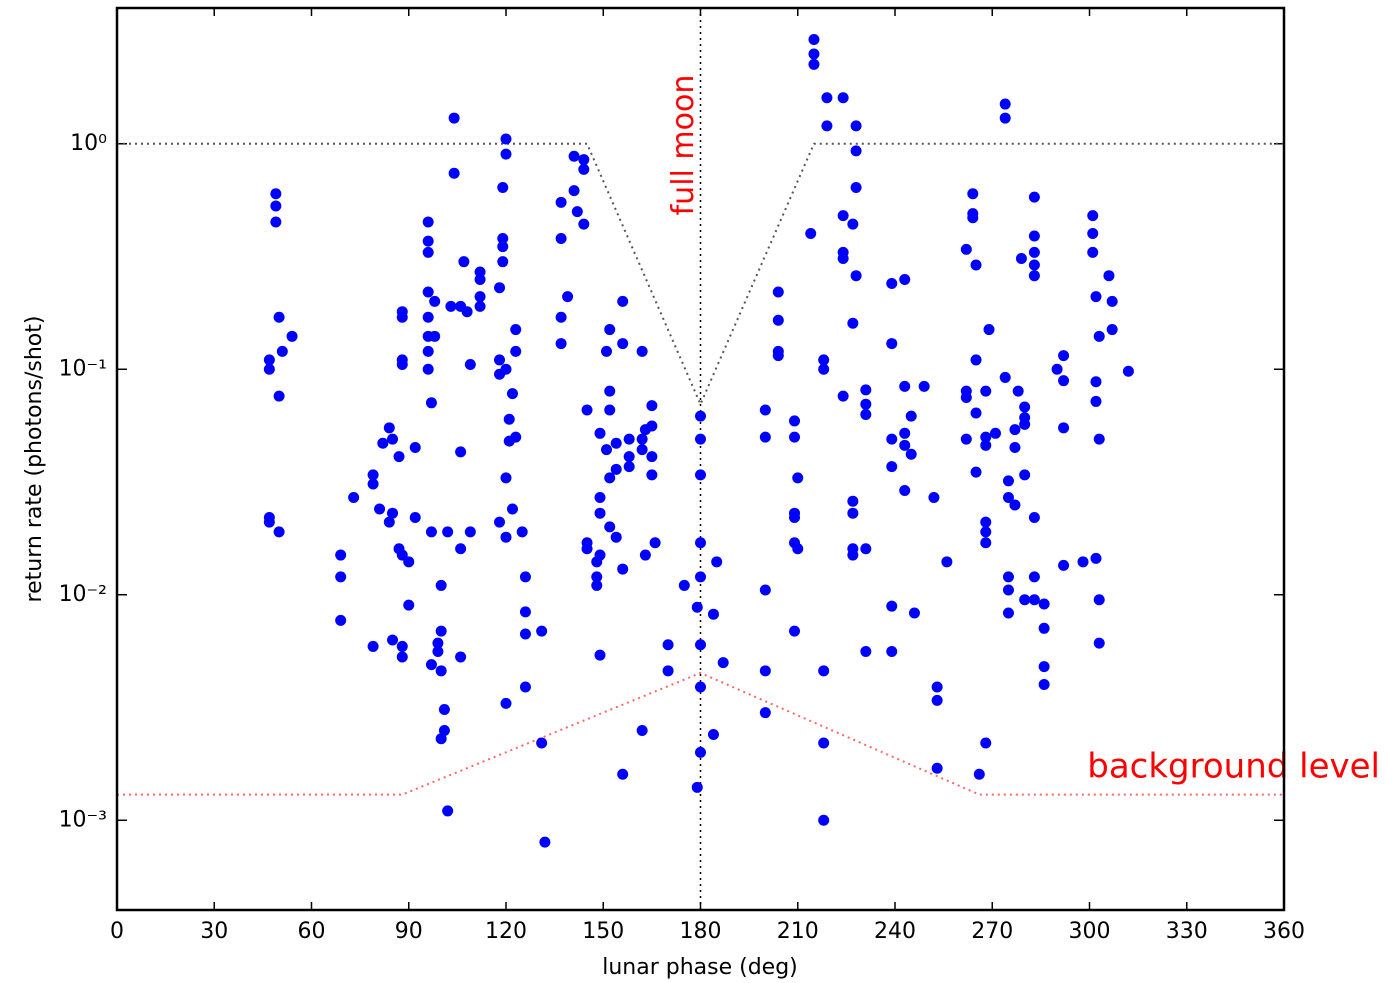 The image size is (1387, 983). What do you see at coordinates (214, 931) in the screenshot?
I see `x-tick-label: 30` at bounding box center [214, 931].